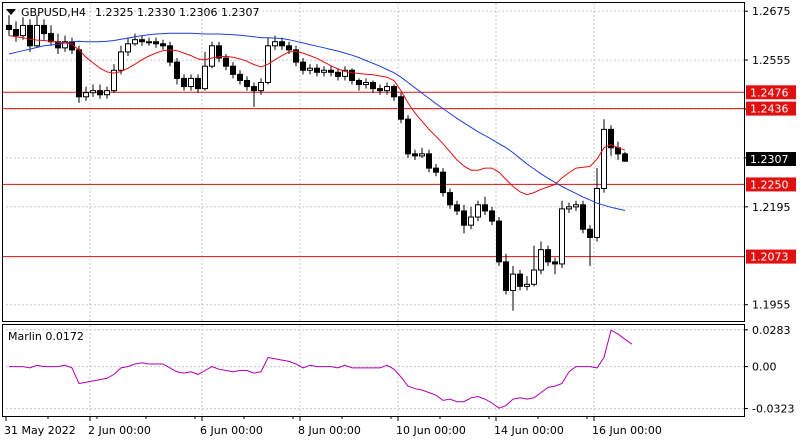  What do you see at coordinates (771, 159) in the screenshot?
I see `current-price-badge` at bounding box center [771, 159].